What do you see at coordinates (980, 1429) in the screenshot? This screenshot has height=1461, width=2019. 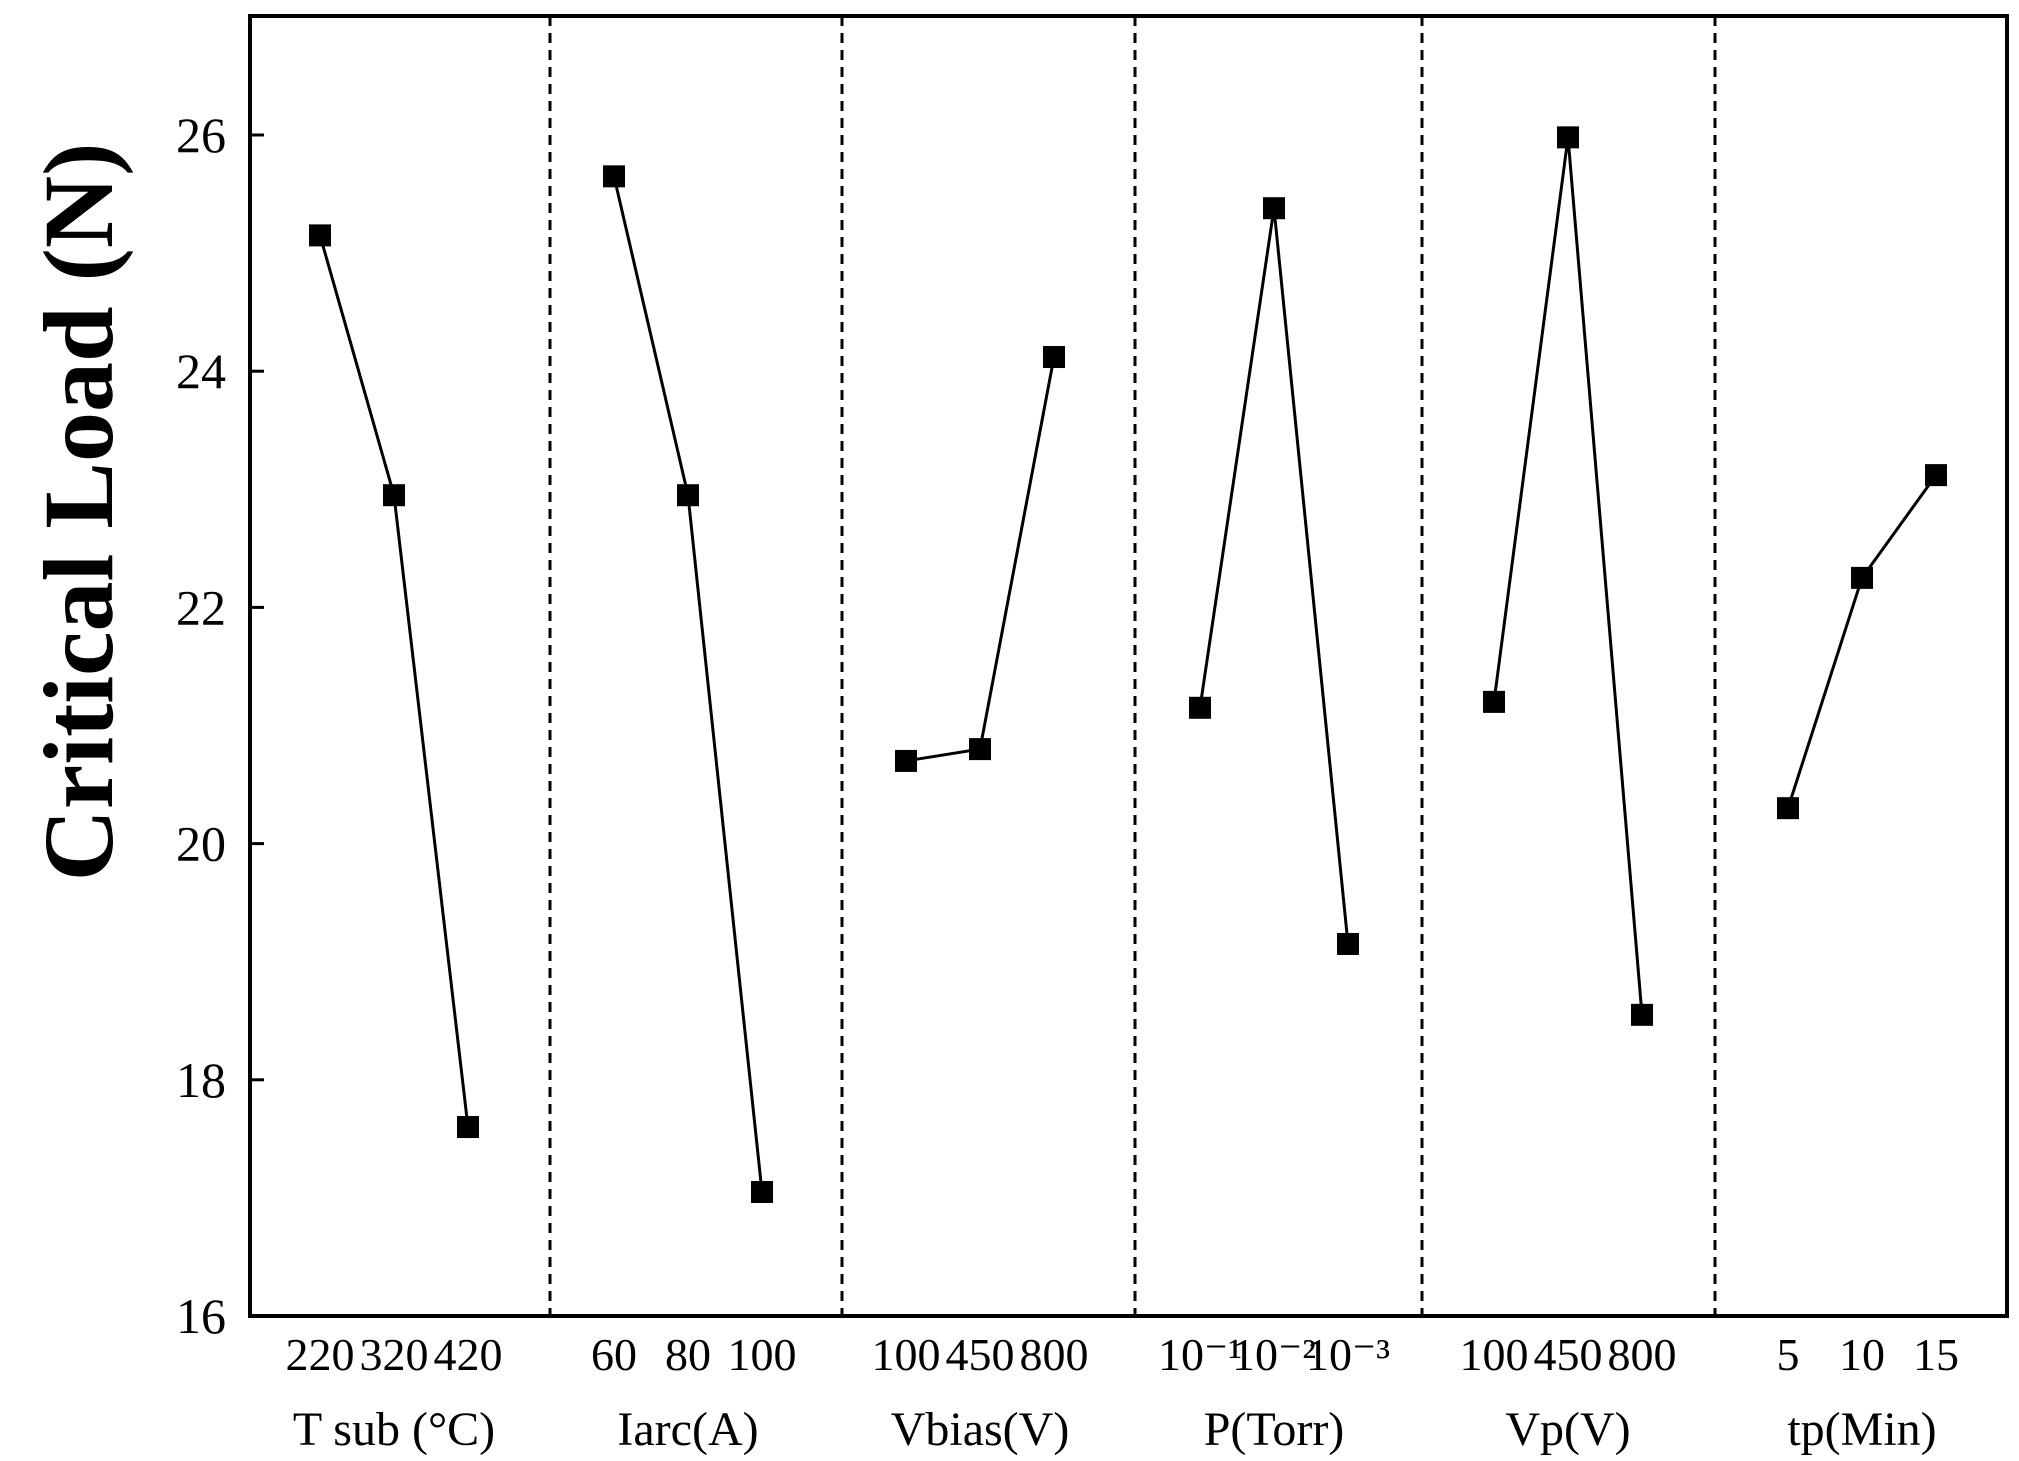 I see `x-group-label: Vbias(V)` at bounding box center [980, 1429].